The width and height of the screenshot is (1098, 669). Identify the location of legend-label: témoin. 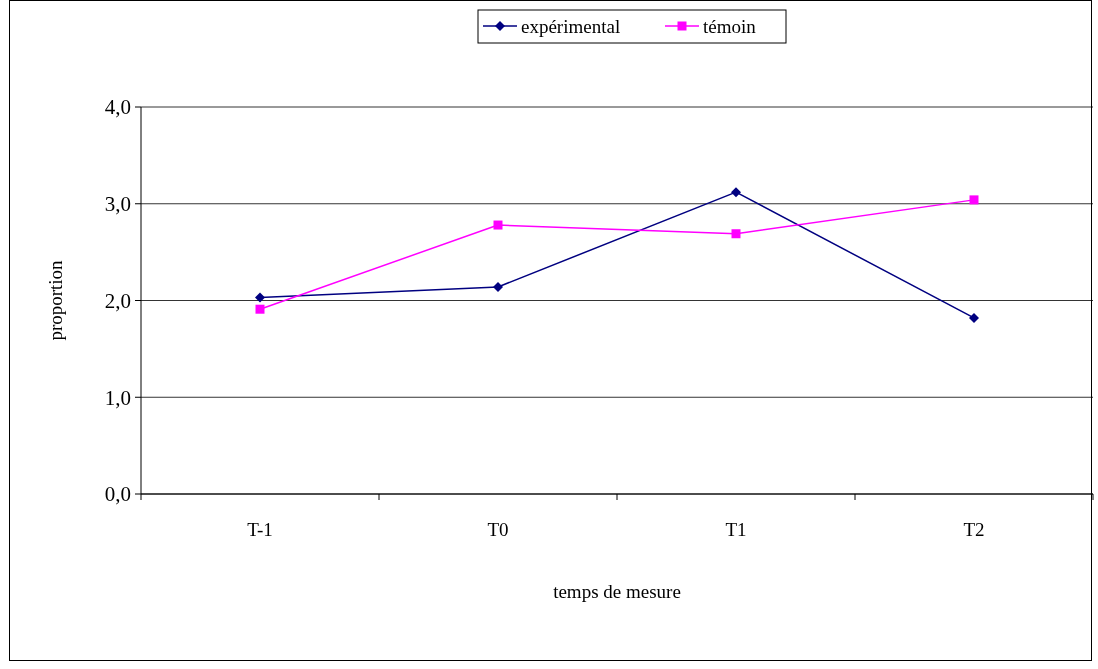
(730, 26).